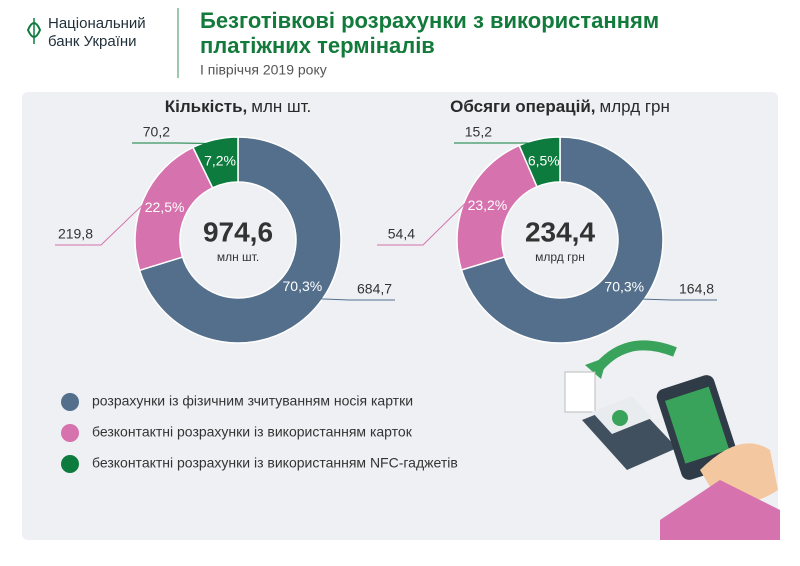  What do you see at coordinates (560, 231) in the screenshot?
I see `total-label: 234,4` at bounding box center [560, 231].